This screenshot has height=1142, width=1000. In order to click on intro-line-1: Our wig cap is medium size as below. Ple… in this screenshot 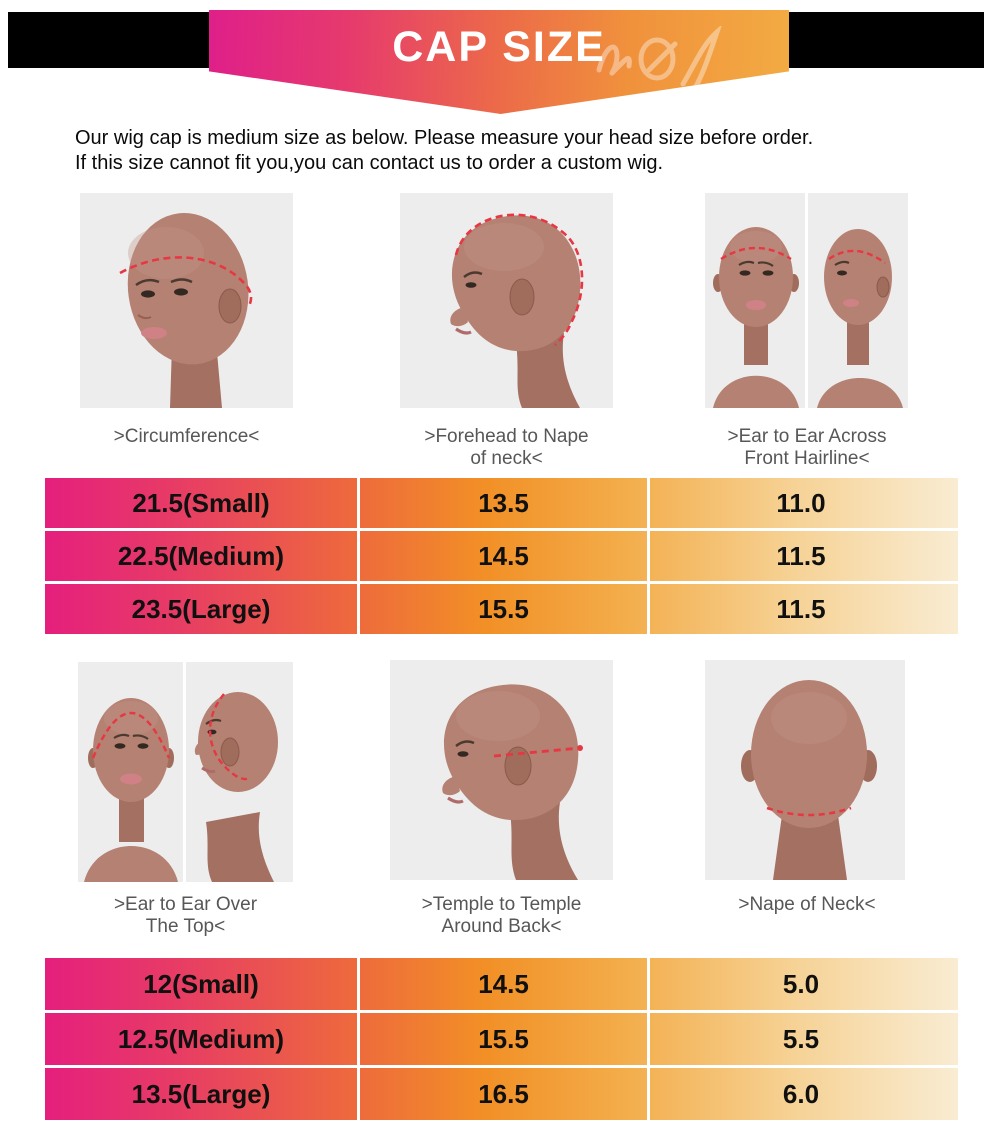, I will do `click(444, 138)`.